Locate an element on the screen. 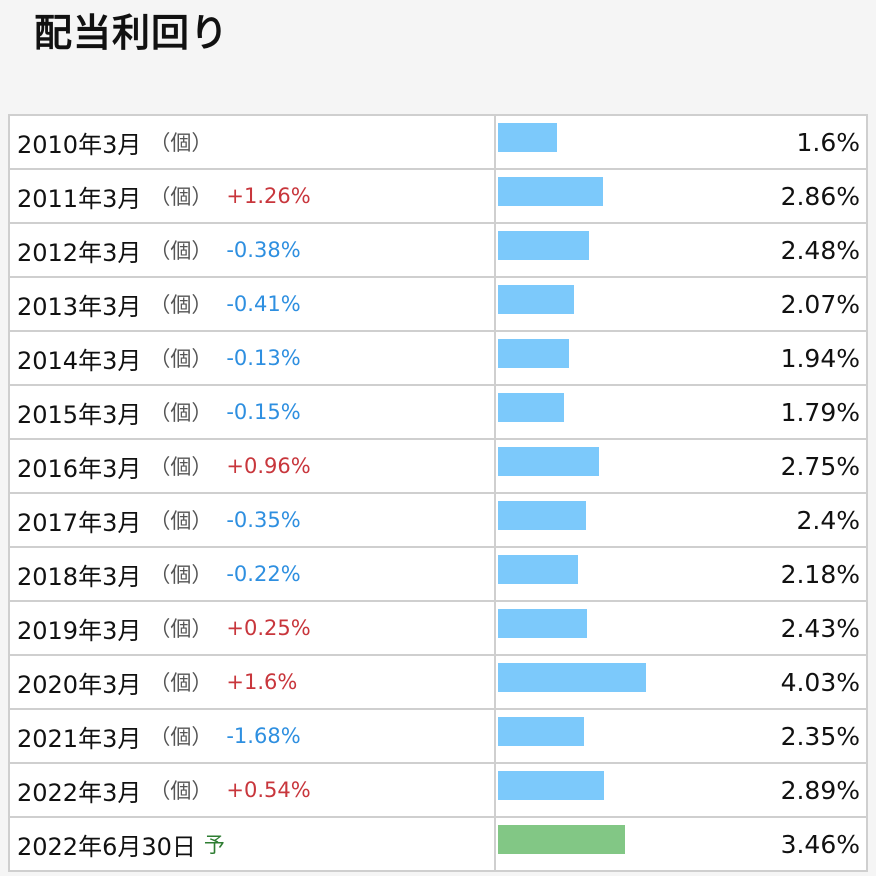 The width and height of the screenshot is (876, 876). table-row: 2017年3月 （個） -0.35% 2.4% is located at coordinates (438, 521).